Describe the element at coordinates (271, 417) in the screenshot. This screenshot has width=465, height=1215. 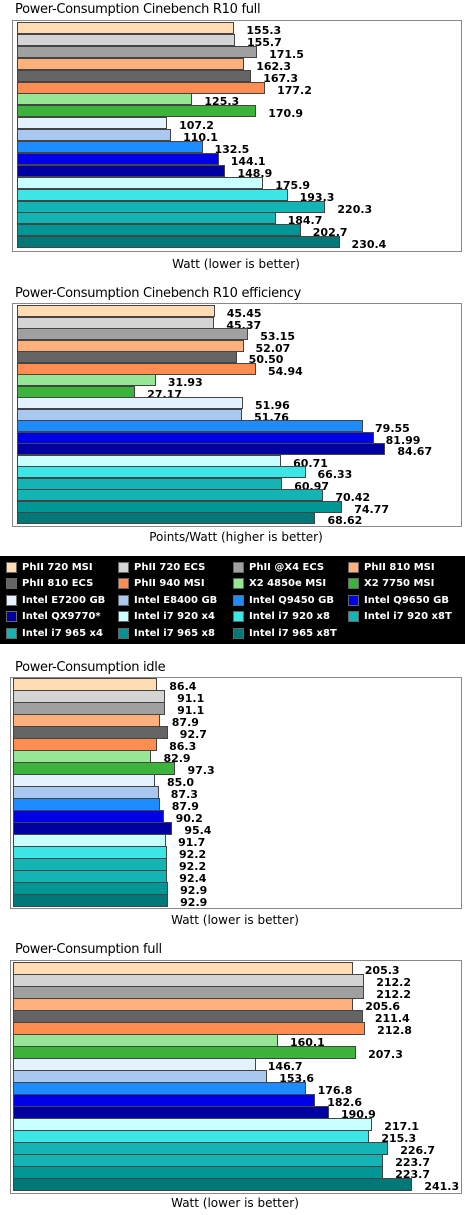
I see `data-label: 51.76` at that location.